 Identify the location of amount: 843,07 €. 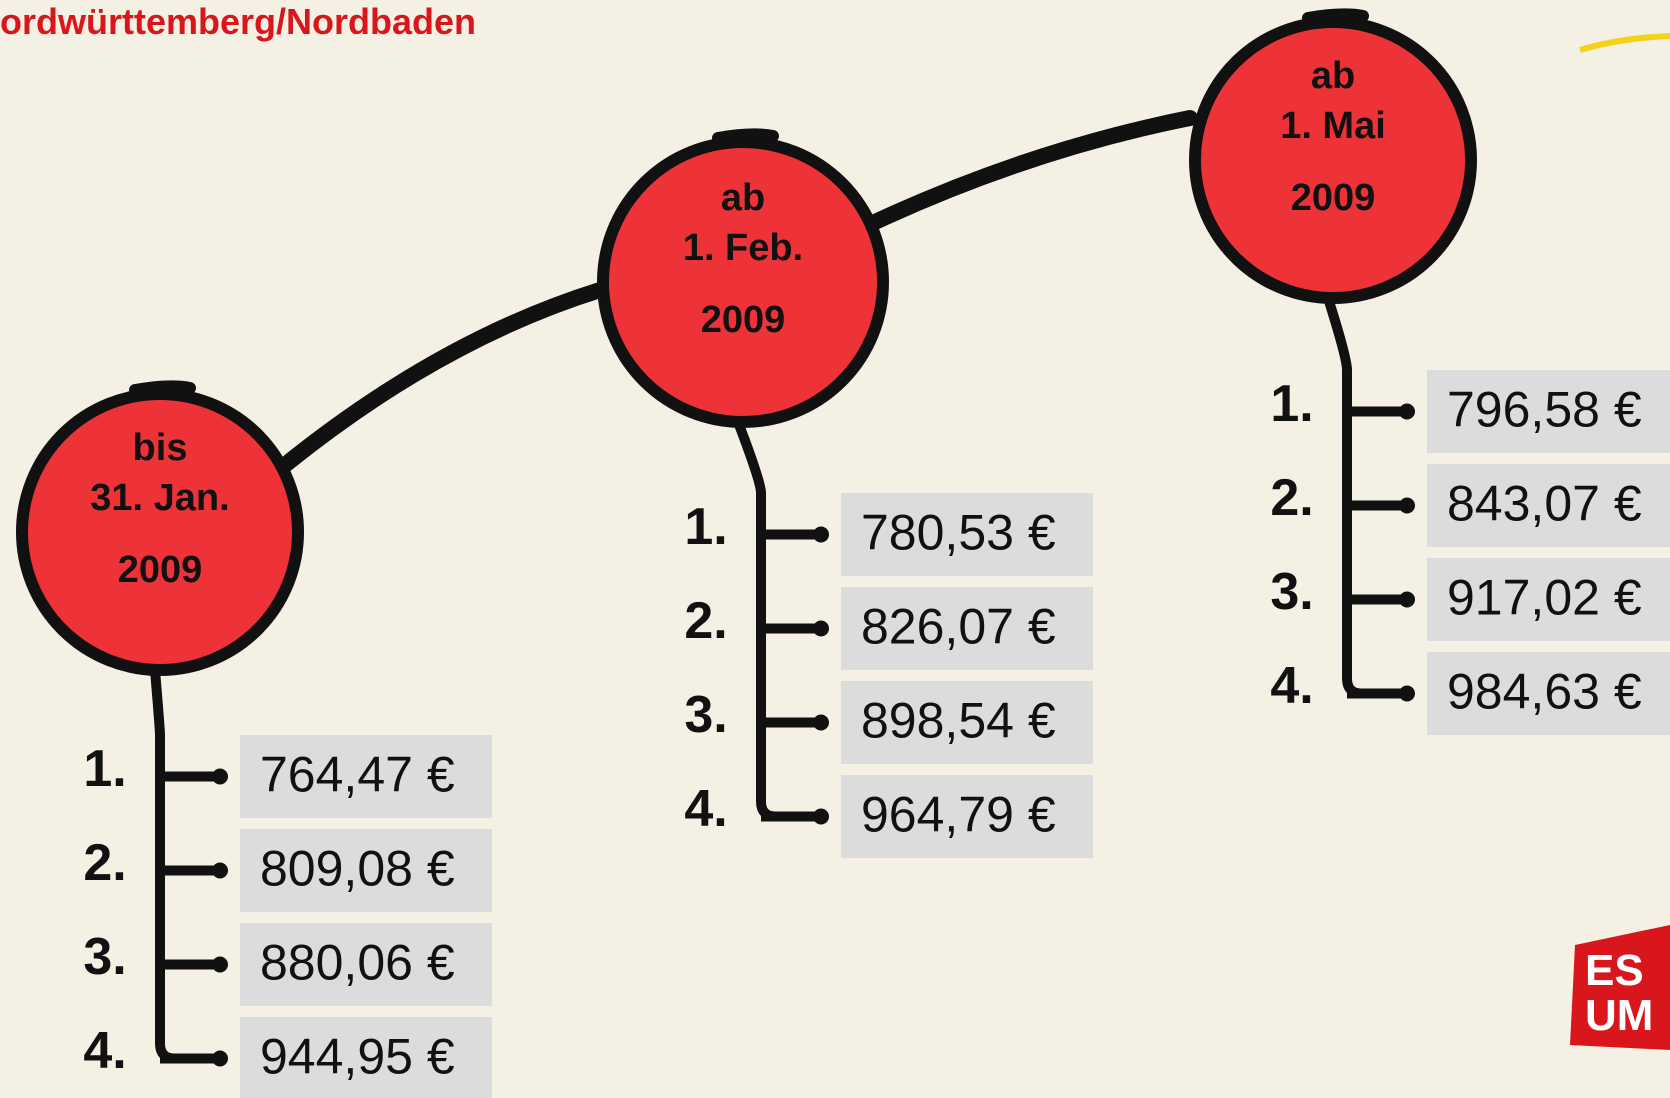
(1544, 504).